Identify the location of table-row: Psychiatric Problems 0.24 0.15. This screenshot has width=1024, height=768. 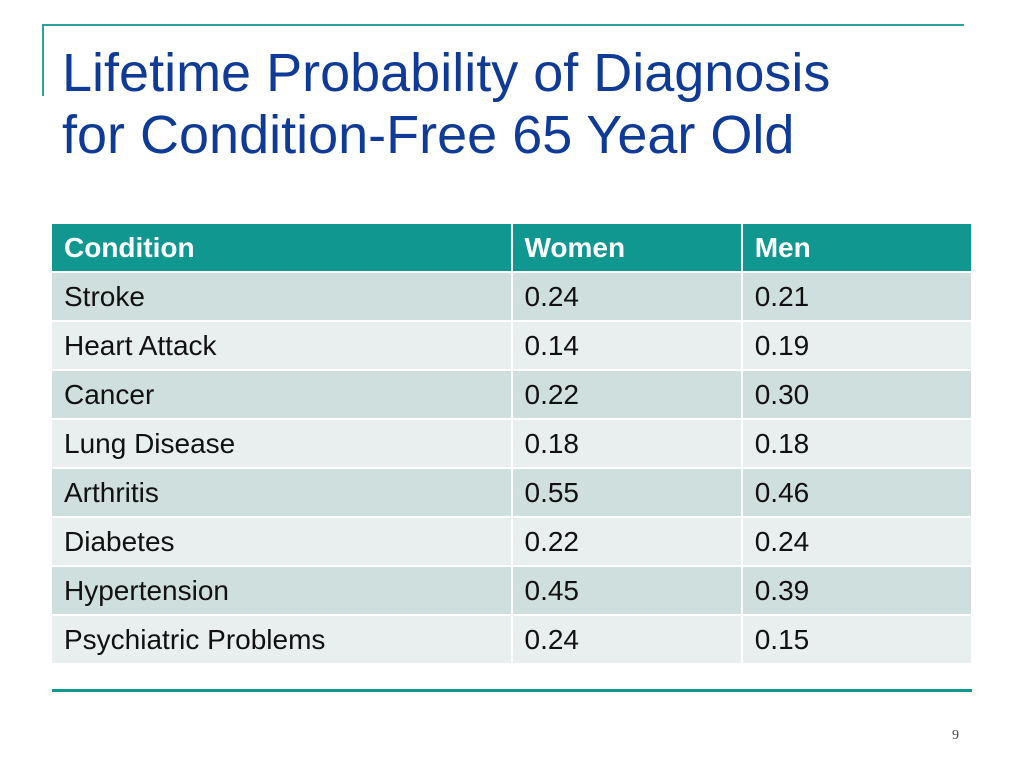
(511, 639).